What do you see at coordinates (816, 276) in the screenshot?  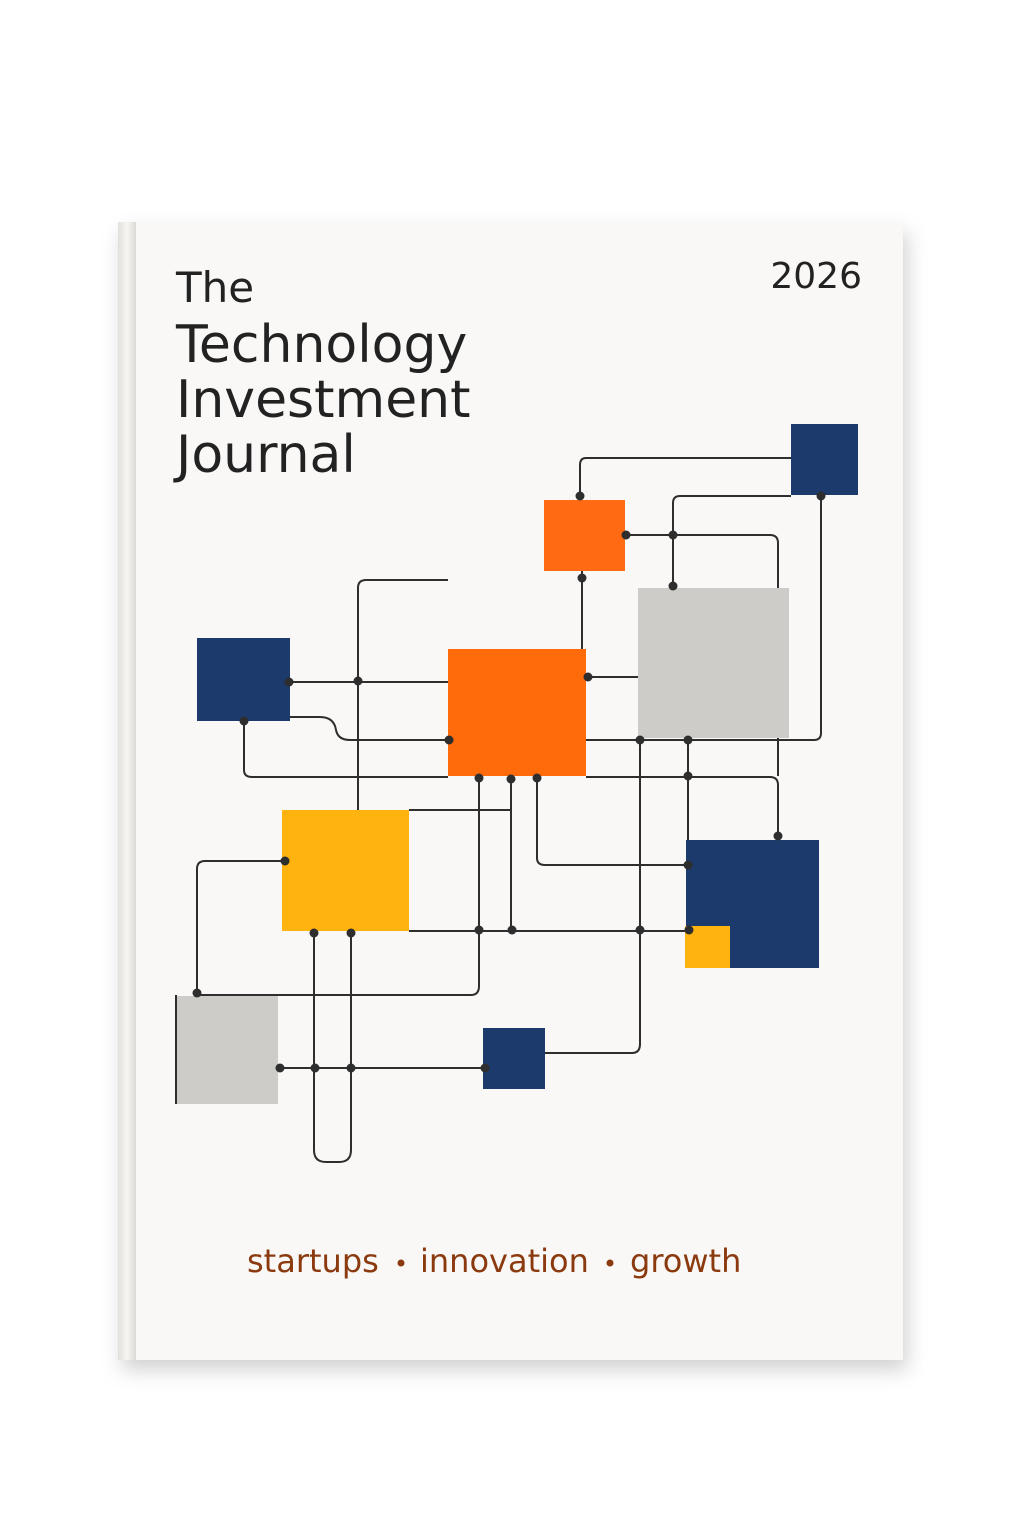 I see `year: 2026` at bounding box center [816, 276].